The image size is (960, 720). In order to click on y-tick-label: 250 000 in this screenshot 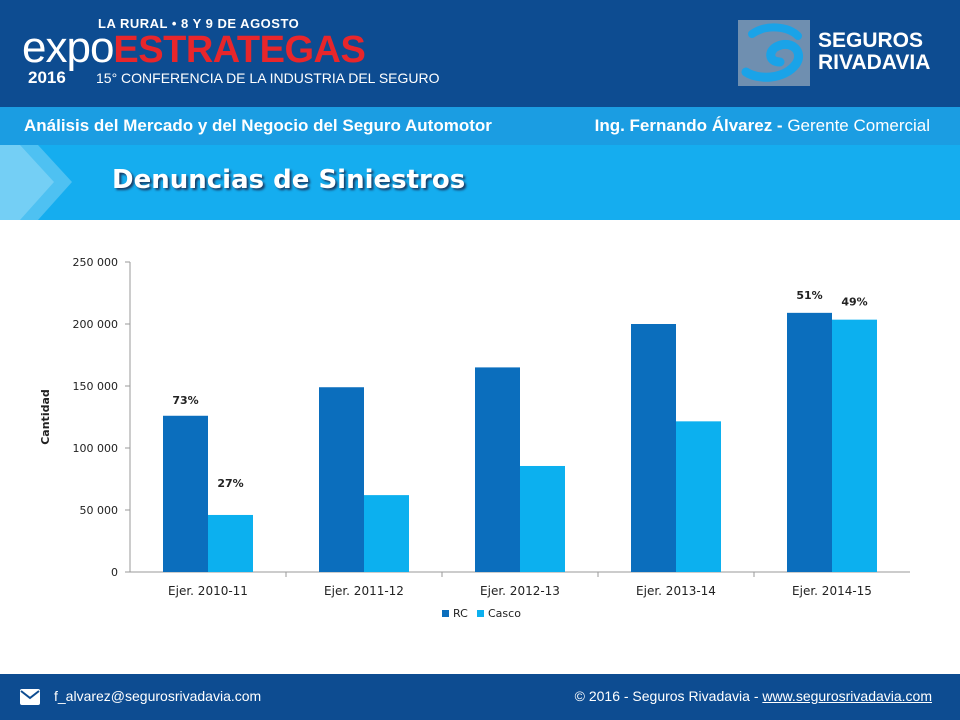, I will do `click(96, 262)`.